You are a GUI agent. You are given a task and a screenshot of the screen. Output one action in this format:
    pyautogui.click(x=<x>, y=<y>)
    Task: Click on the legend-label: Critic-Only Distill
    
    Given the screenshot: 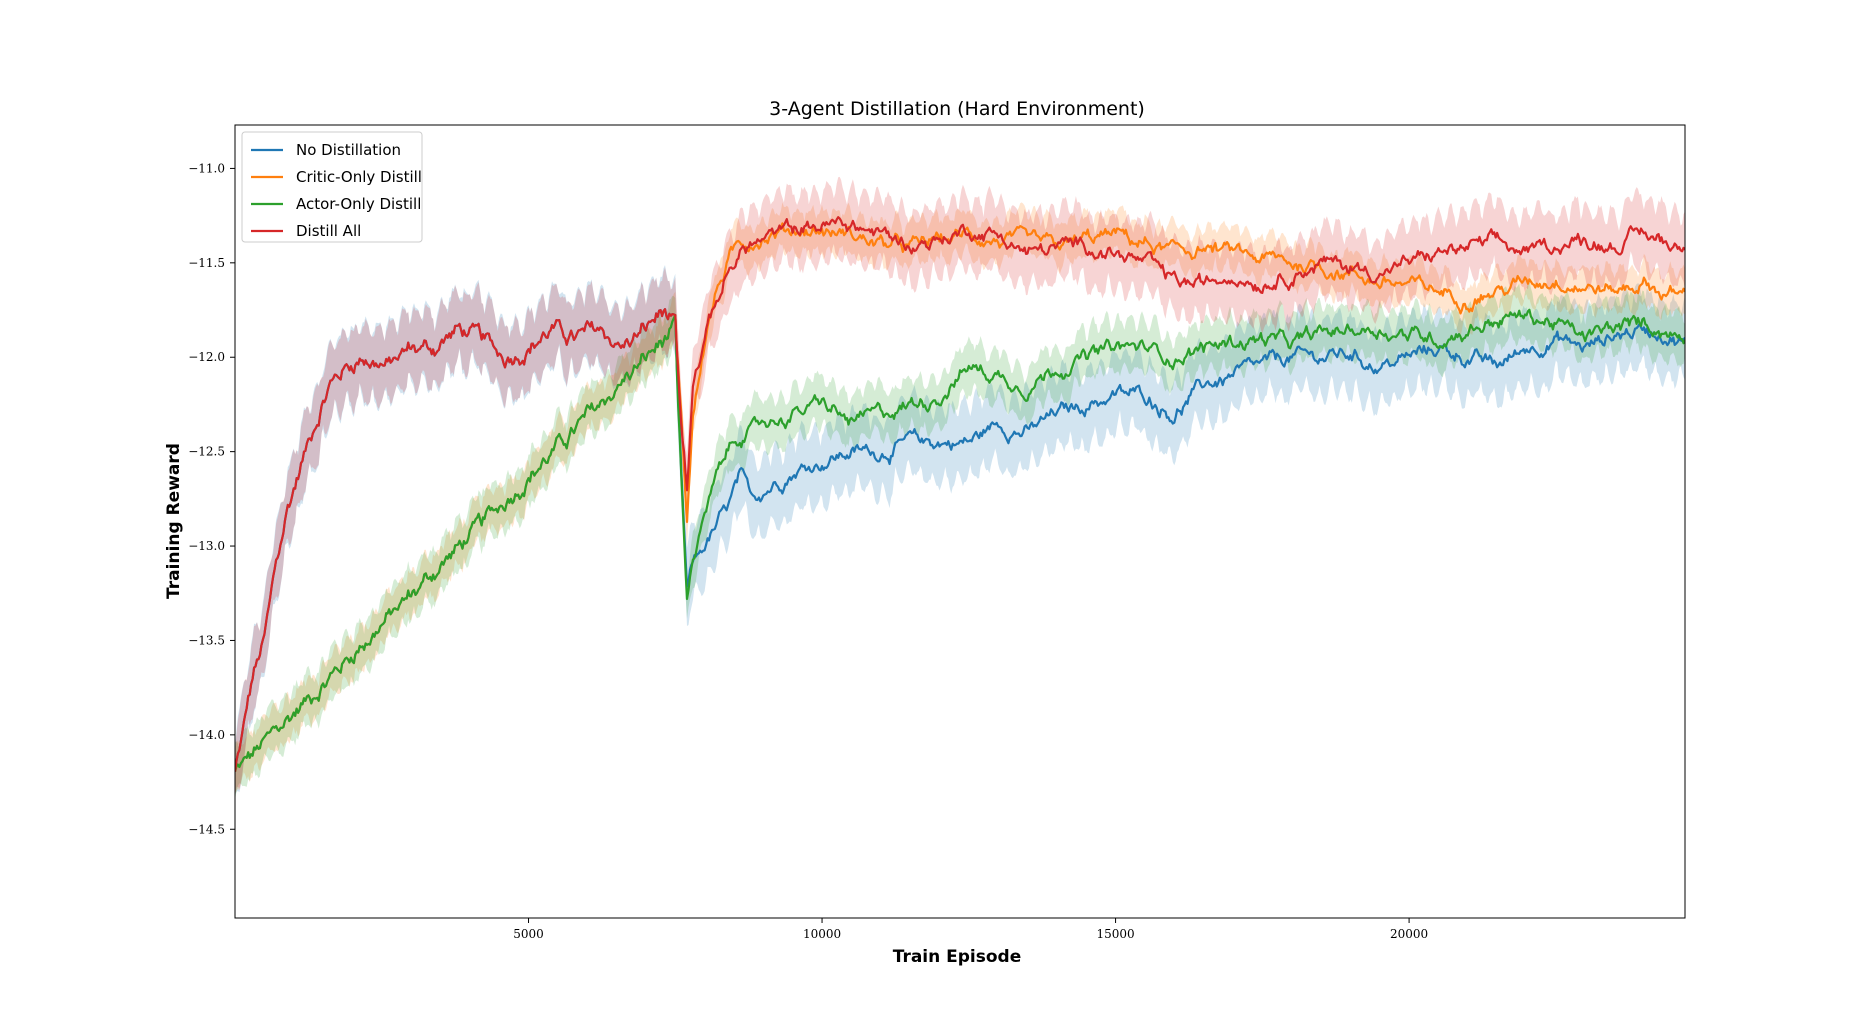 What is the action you would take?
    pyautogui.click(x=359, y=177)
    